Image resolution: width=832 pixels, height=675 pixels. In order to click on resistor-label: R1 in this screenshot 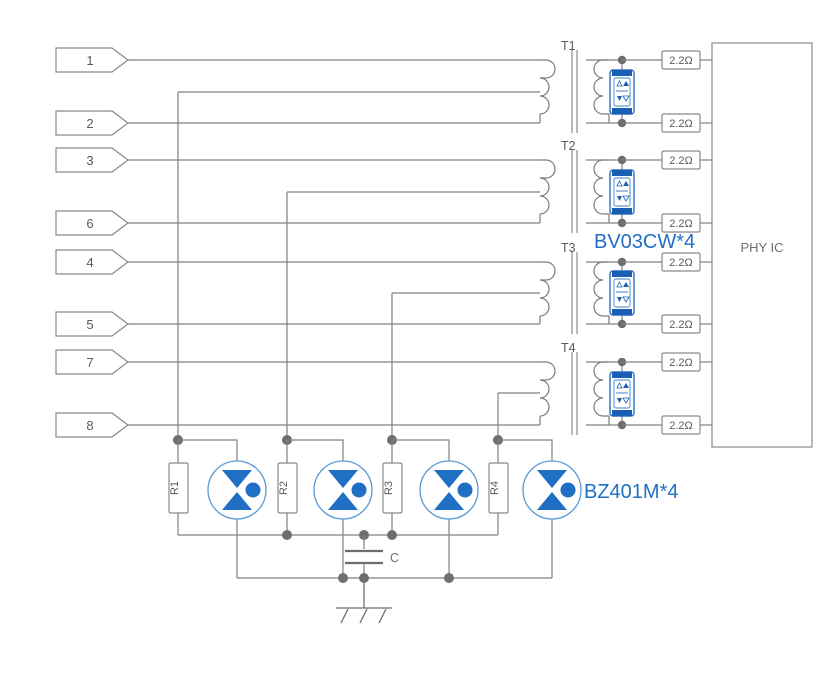, I will do `click(175, 488)`.